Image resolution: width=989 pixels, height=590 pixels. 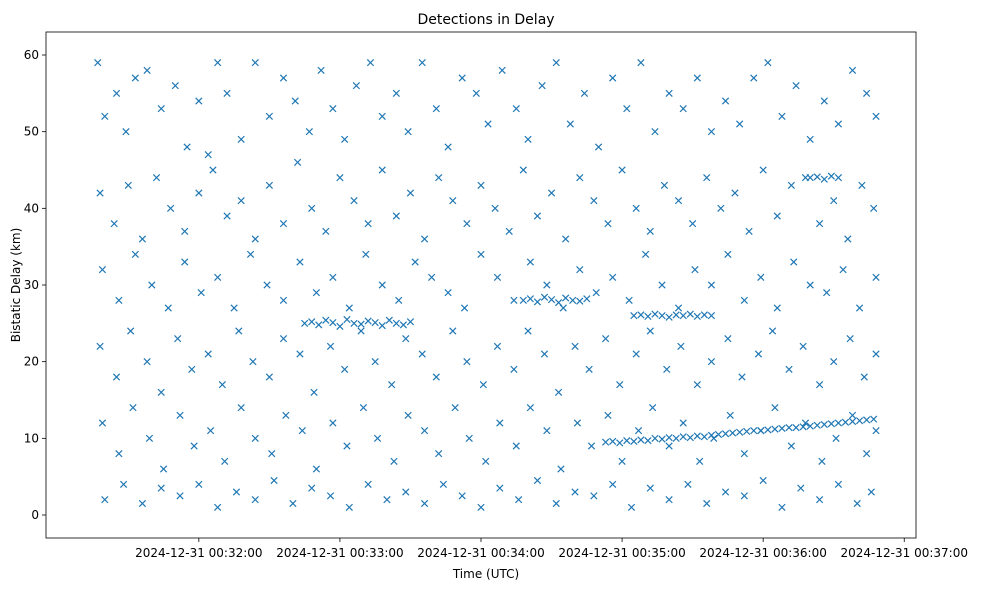 What do you see at coordinates (762, 553) in the screenshot?
I see `x-tick-label: 2024-12-31 00:36:00` at bounding box center [762, 553].